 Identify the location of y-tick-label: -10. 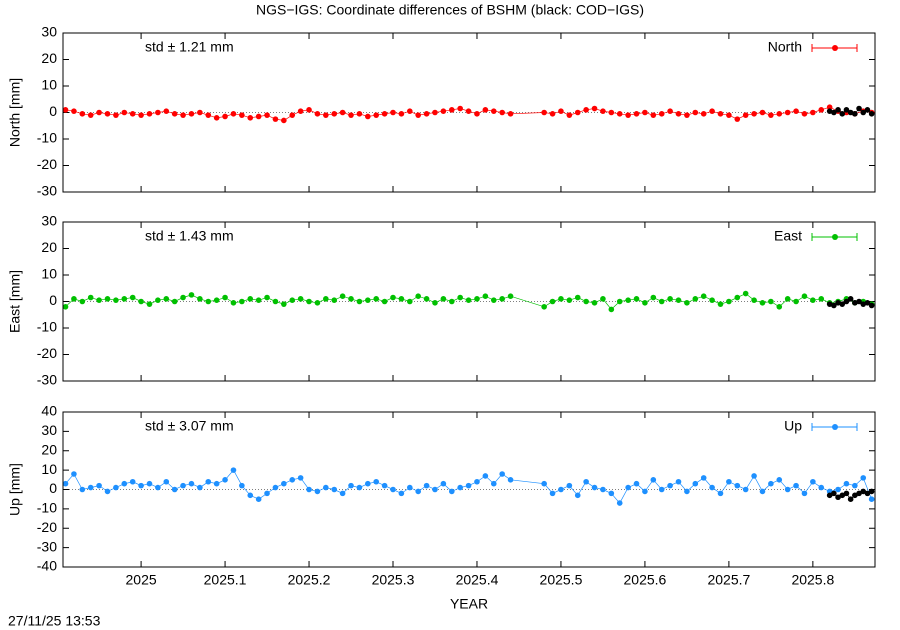
(47, 327).